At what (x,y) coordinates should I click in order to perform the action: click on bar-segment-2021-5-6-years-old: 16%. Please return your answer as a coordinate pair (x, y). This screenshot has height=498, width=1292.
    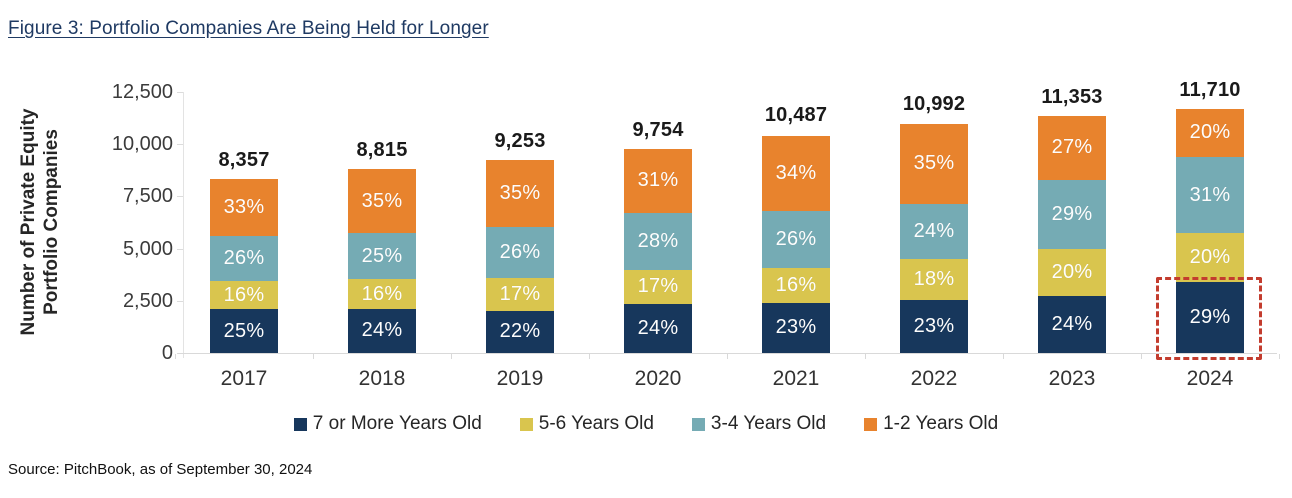
    Looking at the image, I should click on (796, 285).